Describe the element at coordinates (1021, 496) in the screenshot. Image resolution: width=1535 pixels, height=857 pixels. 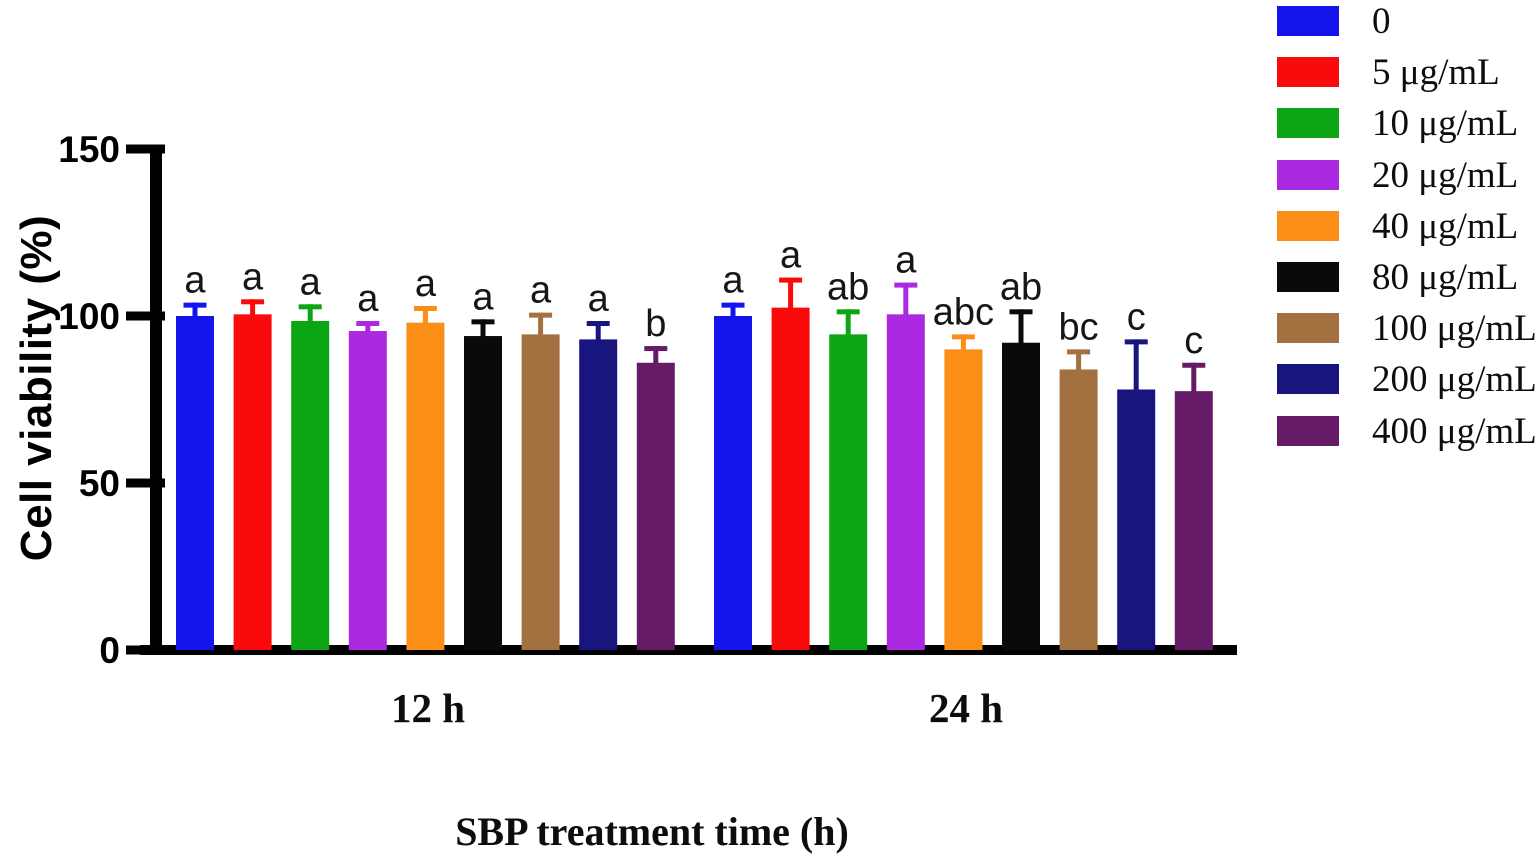
I see `bar-24h-80μg/mL` at that location.